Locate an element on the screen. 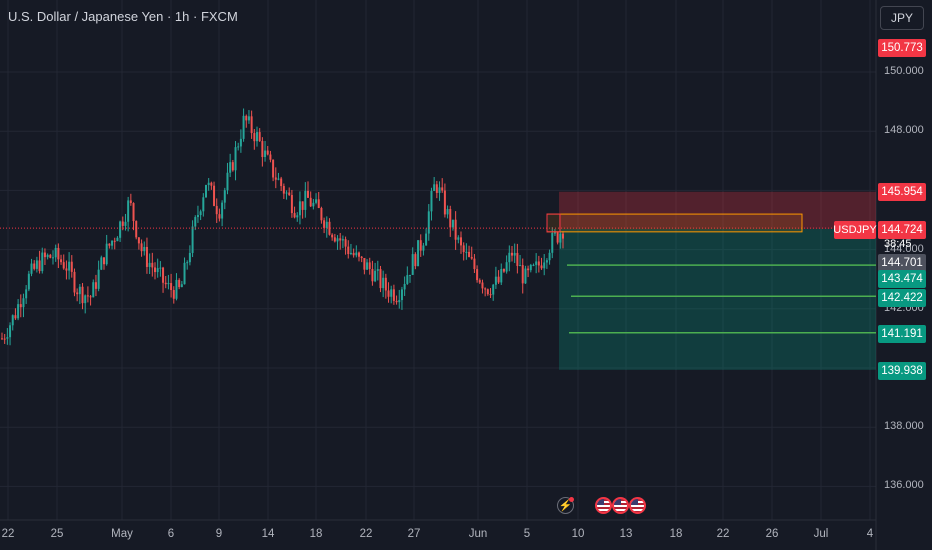 This screenshot has height=550, width=932. price-tag-entry: 144.701 is located at coordinates (902, 263).